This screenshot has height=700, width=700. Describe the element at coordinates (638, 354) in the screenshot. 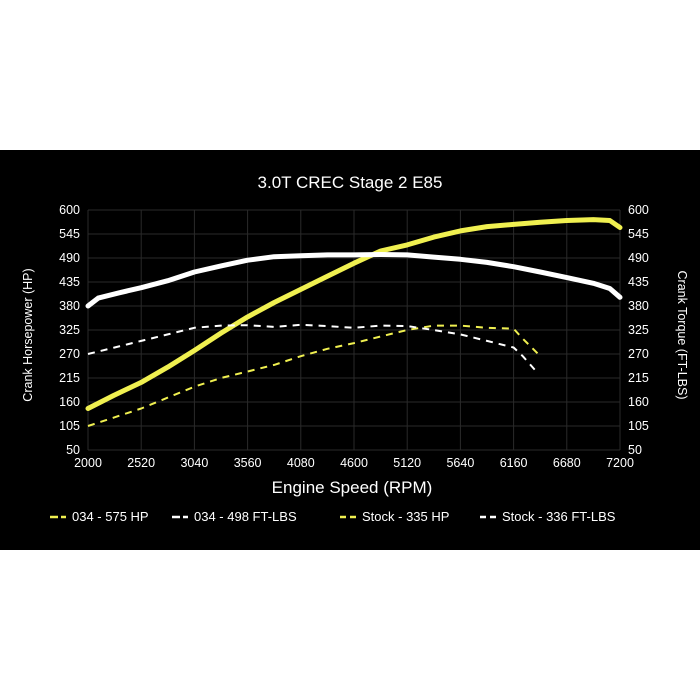

I see `y-tick-label-right: 270` at that location.